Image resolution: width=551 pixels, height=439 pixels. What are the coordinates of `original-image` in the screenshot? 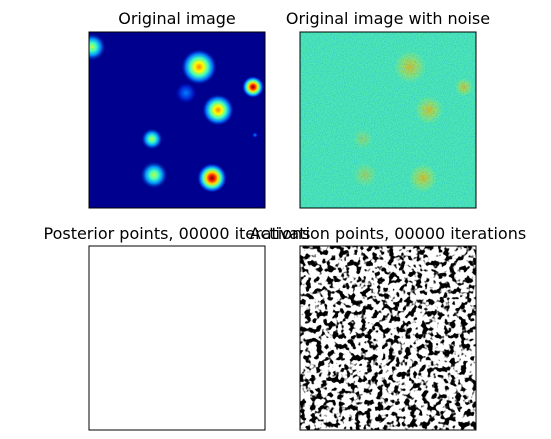 It's located at (177, 120).